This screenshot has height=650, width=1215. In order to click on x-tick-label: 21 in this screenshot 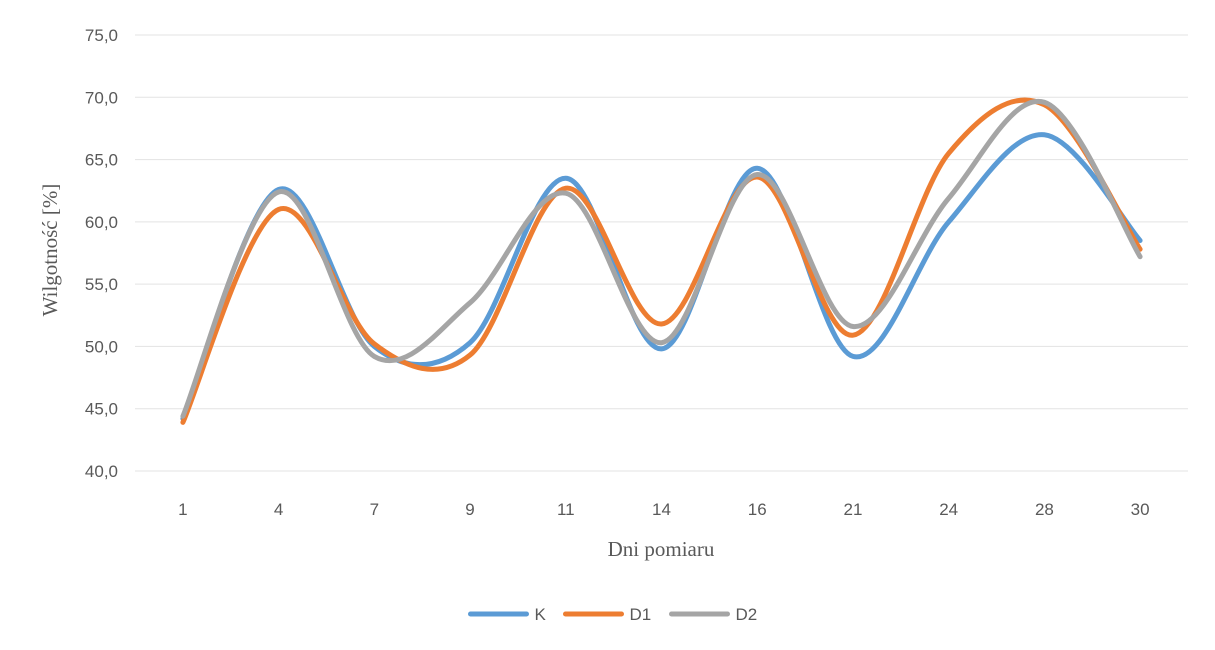, I will do `click(852, 509)`.